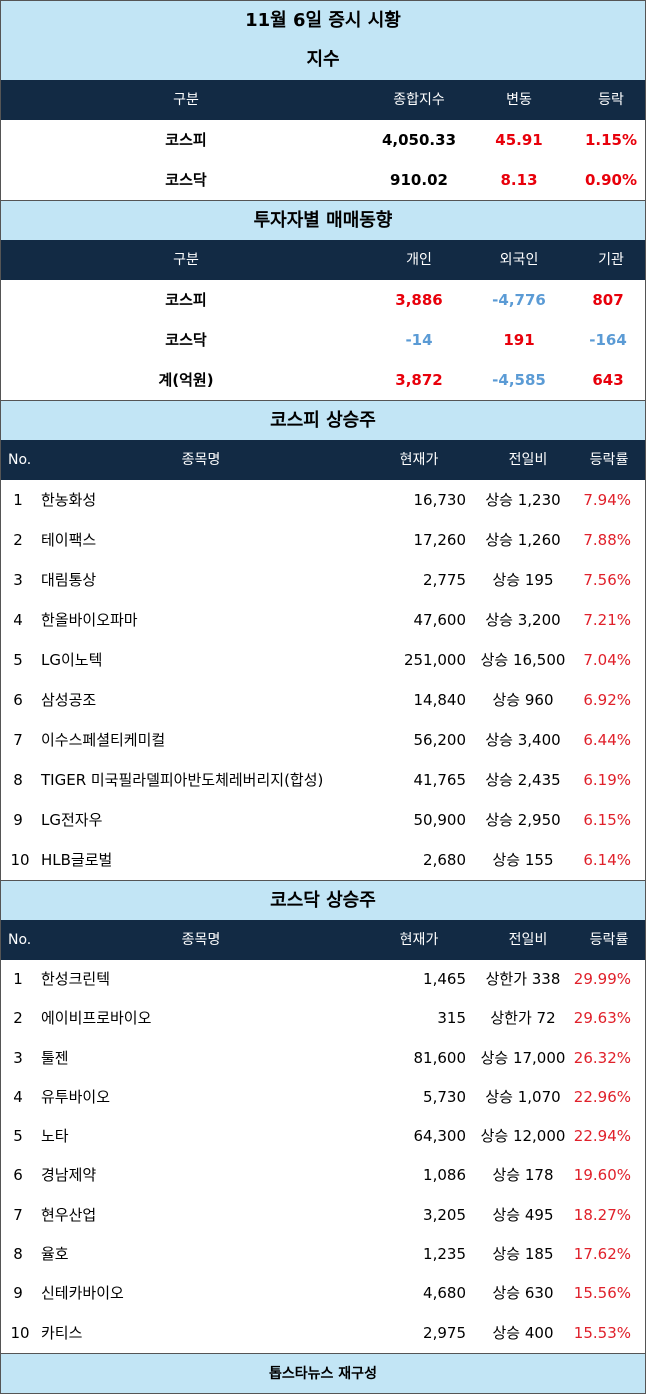  I want to click on market-name: 계(억원), so click(186, 380).